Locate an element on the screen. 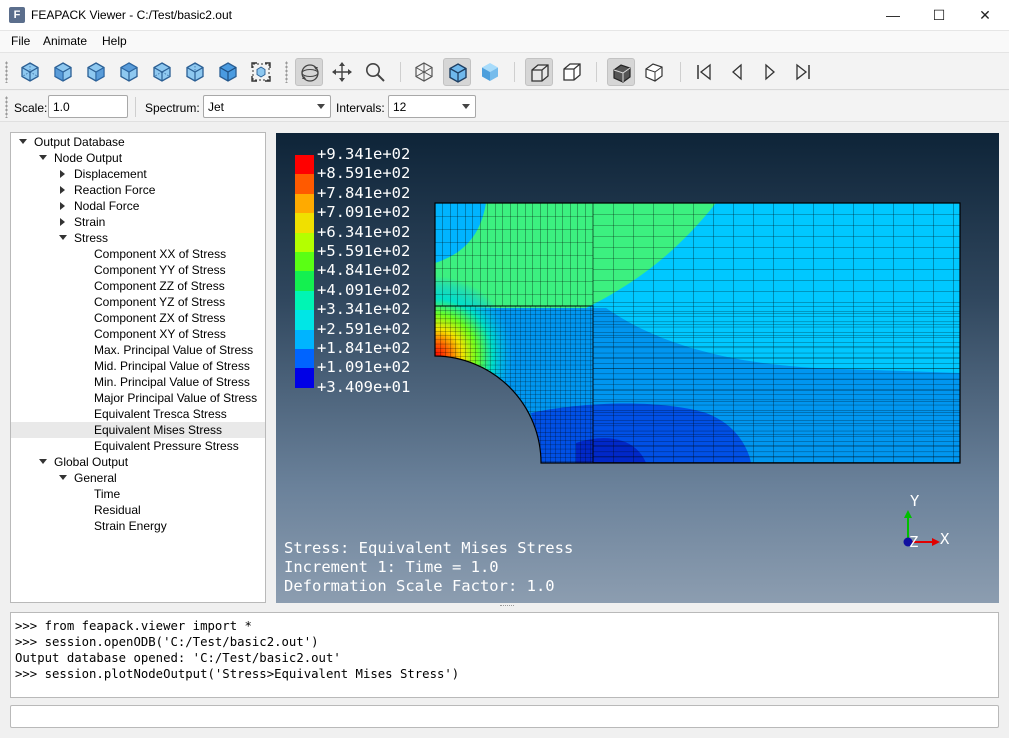 This screenshot has width=1009, height=738. tree-item: Min. Principal Value of Stress is located at coordinates (138, 382).